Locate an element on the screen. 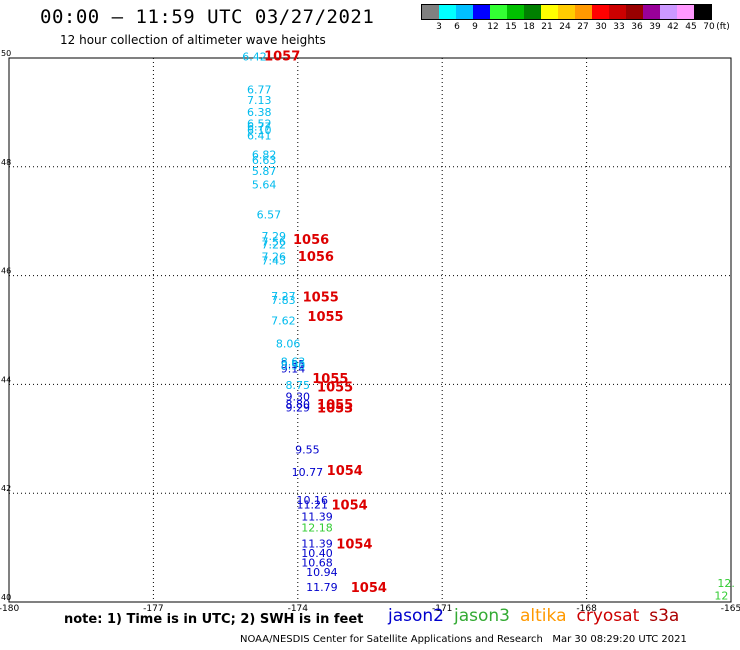 Image resolution: width=740 pixels, height=650 pixels. wave-height-point: 7.56 is located at coordinates (273, 242).